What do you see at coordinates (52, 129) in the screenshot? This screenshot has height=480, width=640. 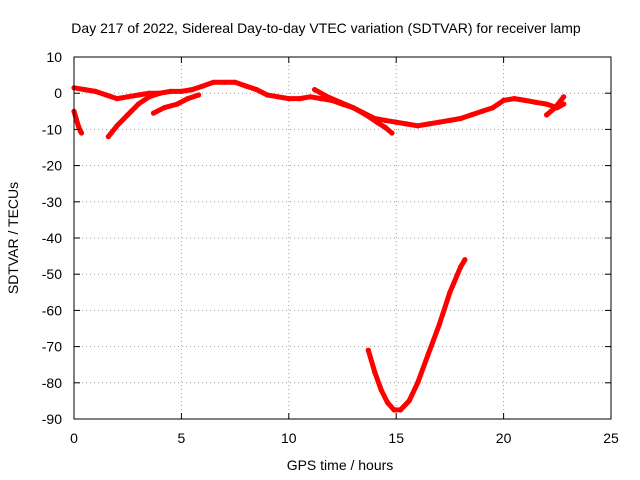 I see `y-tick-label: -10` at bounding box center [52, 129].